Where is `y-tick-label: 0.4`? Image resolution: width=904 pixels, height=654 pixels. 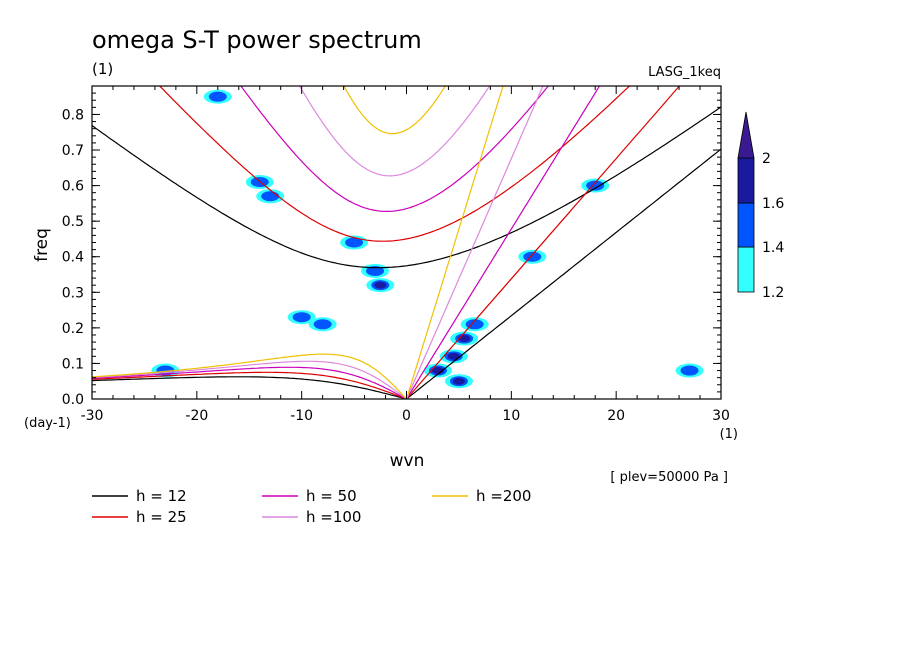 y-tick-label: 0.4 is located at coordinates (73, 258).